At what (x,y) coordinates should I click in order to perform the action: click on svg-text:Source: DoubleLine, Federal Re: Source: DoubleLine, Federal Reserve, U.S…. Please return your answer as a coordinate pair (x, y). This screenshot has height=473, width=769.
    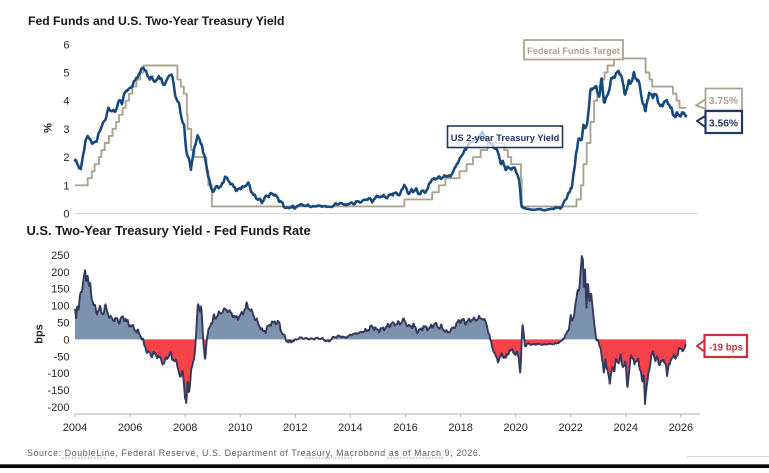
    Looking at the image, I should click on (254, 453).